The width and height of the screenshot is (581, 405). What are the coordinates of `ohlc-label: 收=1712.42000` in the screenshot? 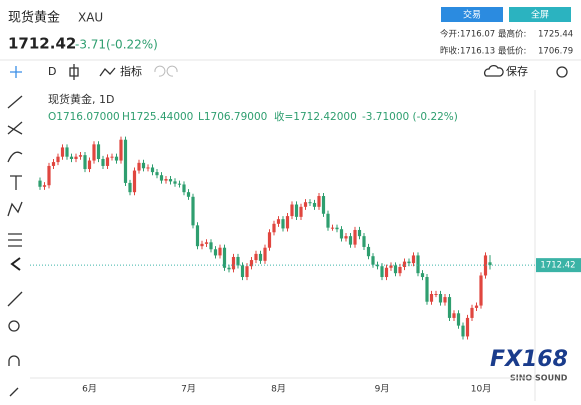 It's located at (315, 116).